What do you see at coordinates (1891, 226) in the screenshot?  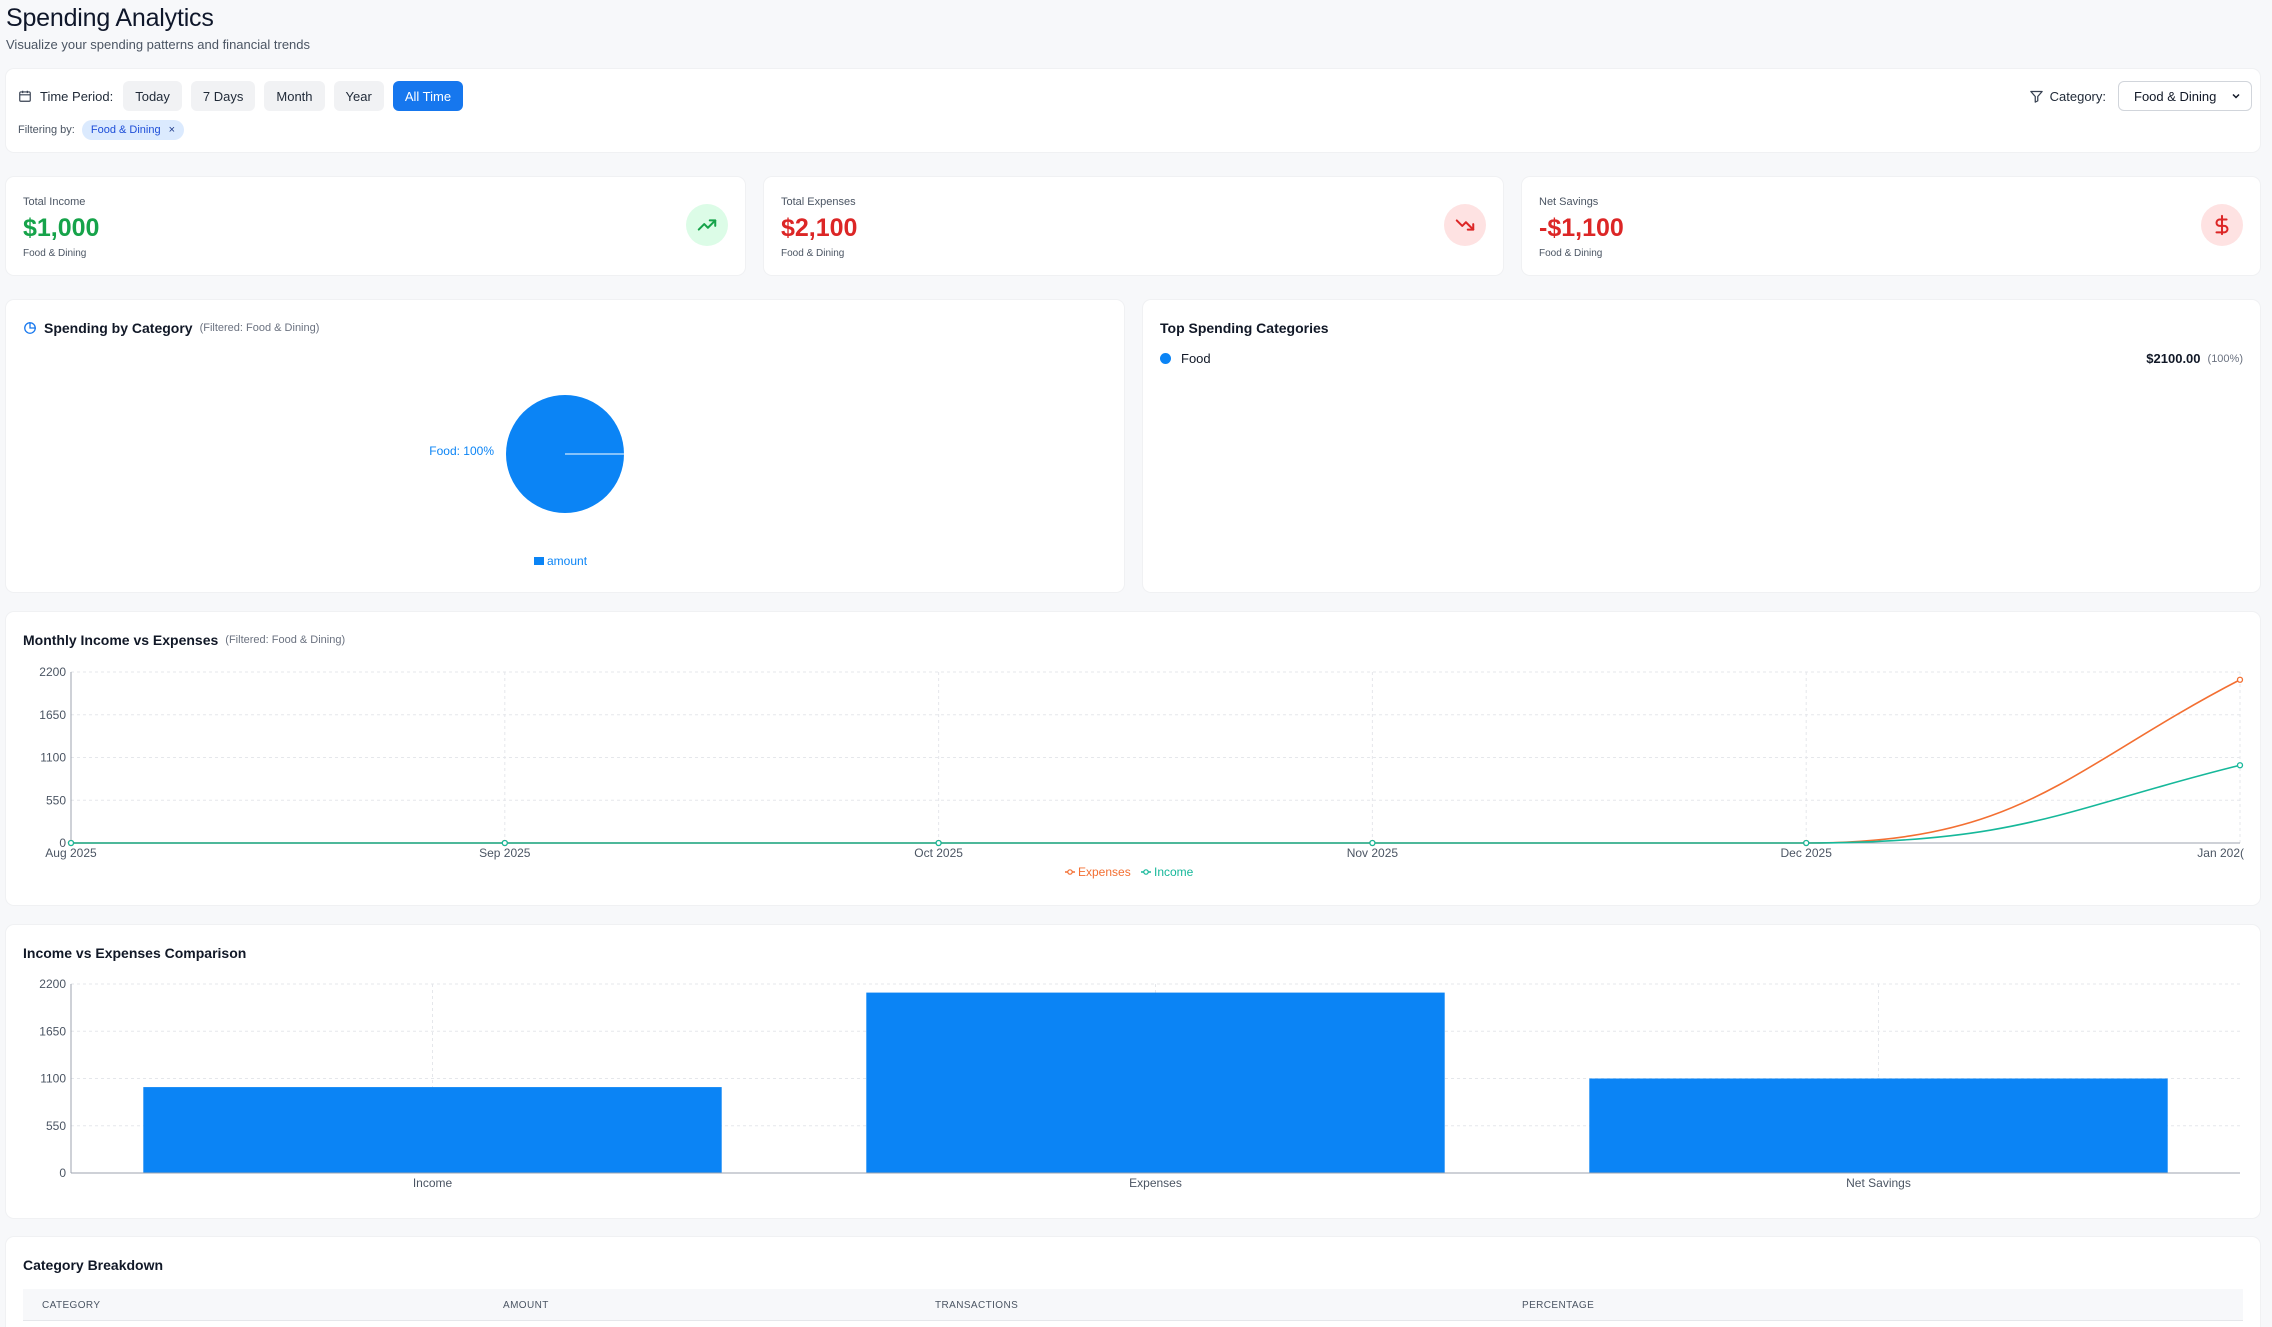 I see `net-savings-card: Net Savings -$1,100 Food & Dining` at bounding box center [1891, 226].